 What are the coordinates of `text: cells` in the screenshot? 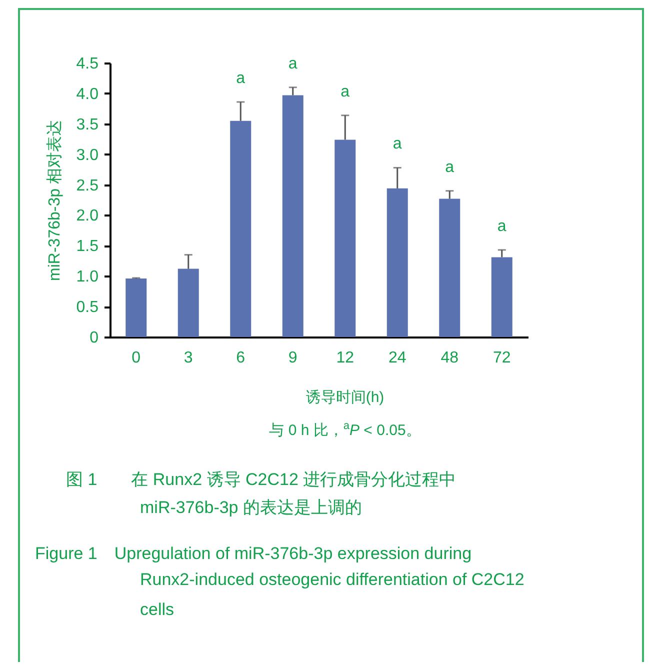 It's located at (157, 610).